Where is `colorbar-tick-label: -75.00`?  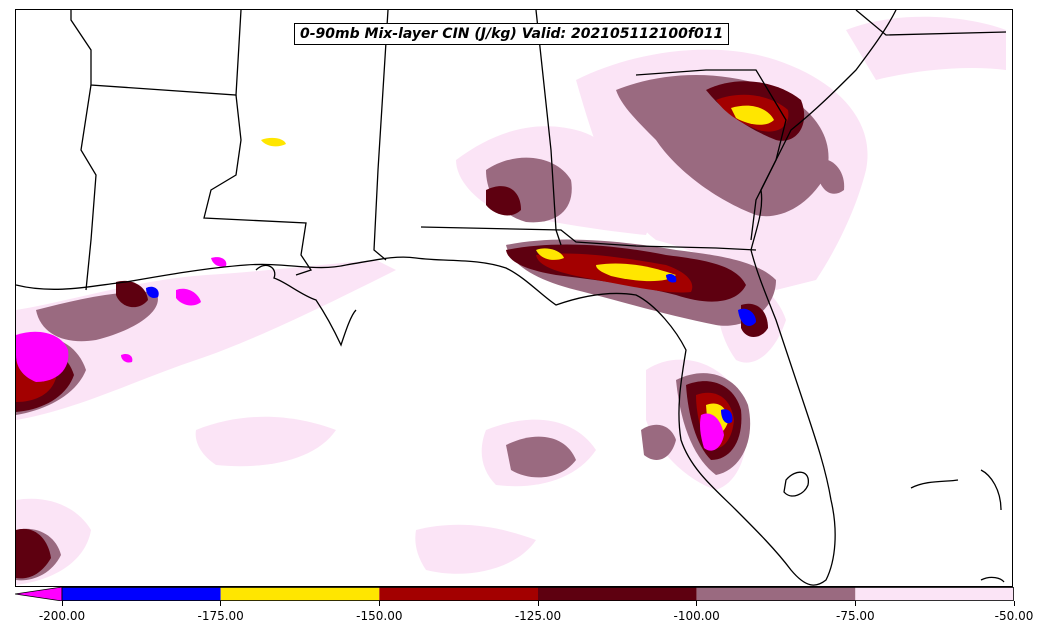 colorbar-tick-label: -75.00 is located at coordinates (855, 616).